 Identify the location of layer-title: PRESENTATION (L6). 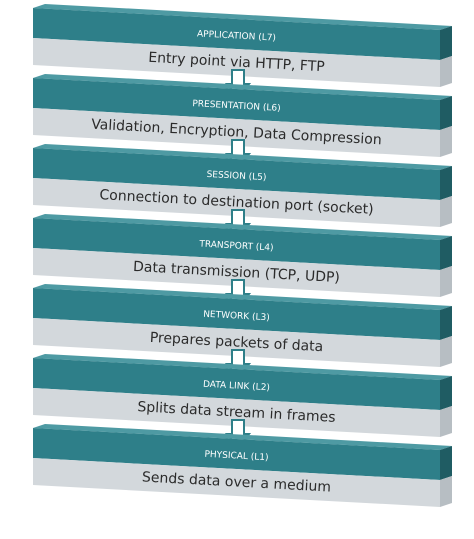
(236, 106).